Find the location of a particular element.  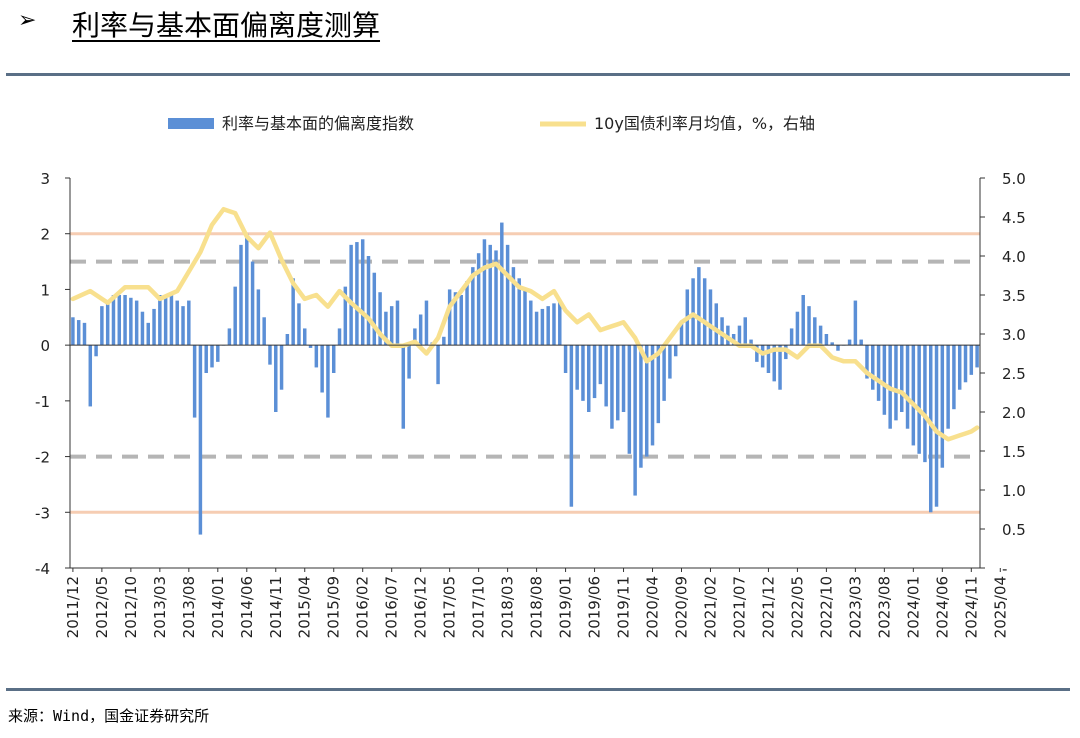

x-tick-label: 2024/11 is located at coordinates (971, 607).